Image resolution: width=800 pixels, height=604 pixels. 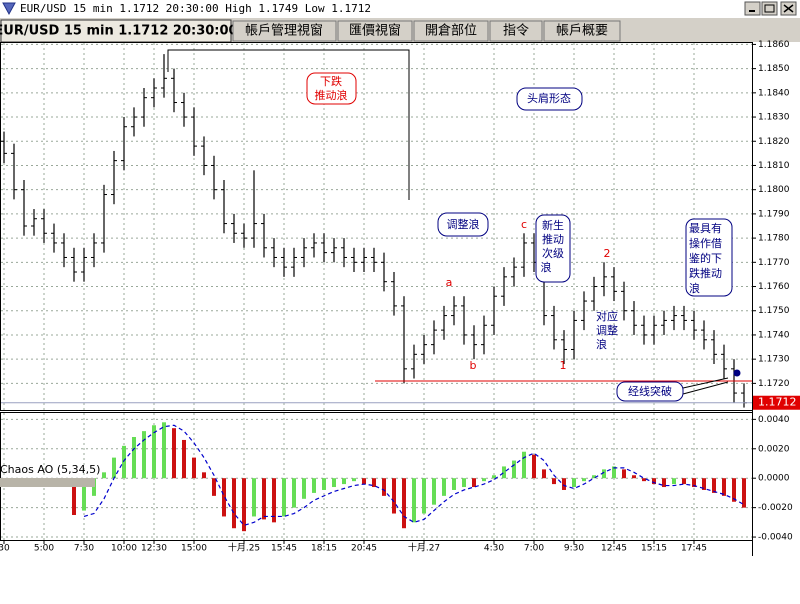 What do you see at coordinates (705, 228) in the screenshot?
I see `annotation-text: 最具有` at bounding box center [705, 228].